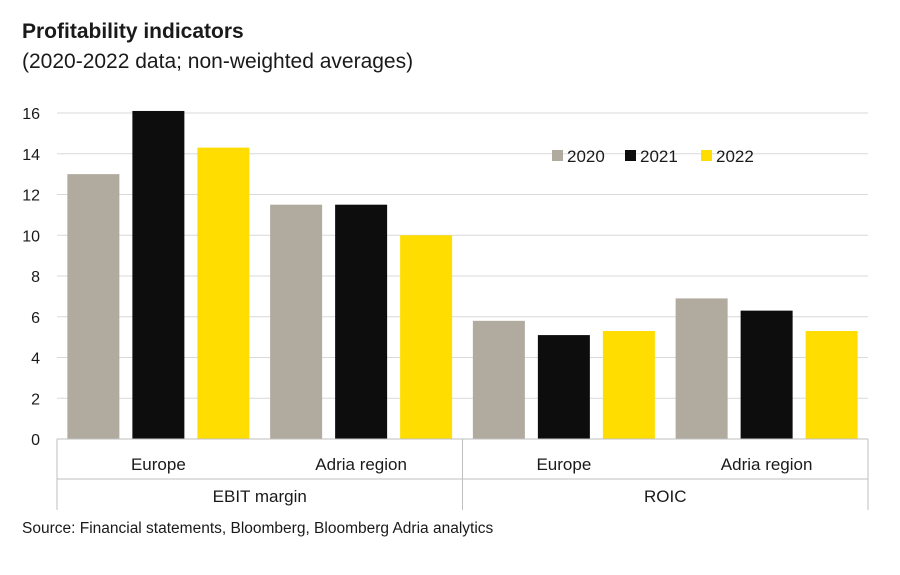 The height and width of the screenshot is (575, 900). What do you see at coordinates (31, 155) in the screenshot?
I see `y-tick-label: 14` at bounding box center [31, 155].